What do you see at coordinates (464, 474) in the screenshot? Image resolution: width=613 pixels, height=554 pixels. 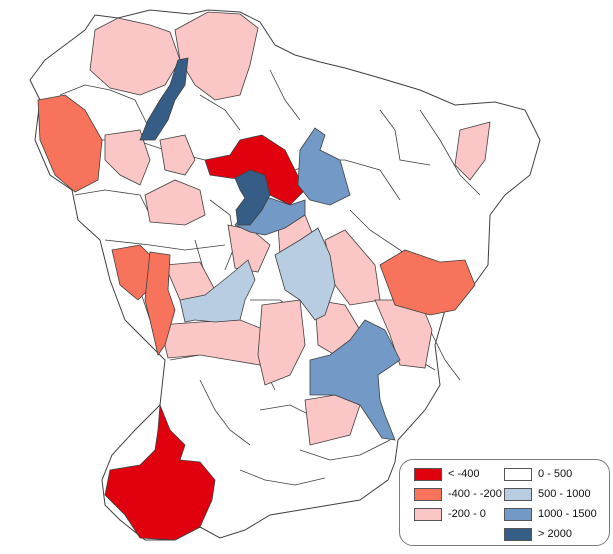 I see `legend-label: < -400` at bounding box center [464, 474].